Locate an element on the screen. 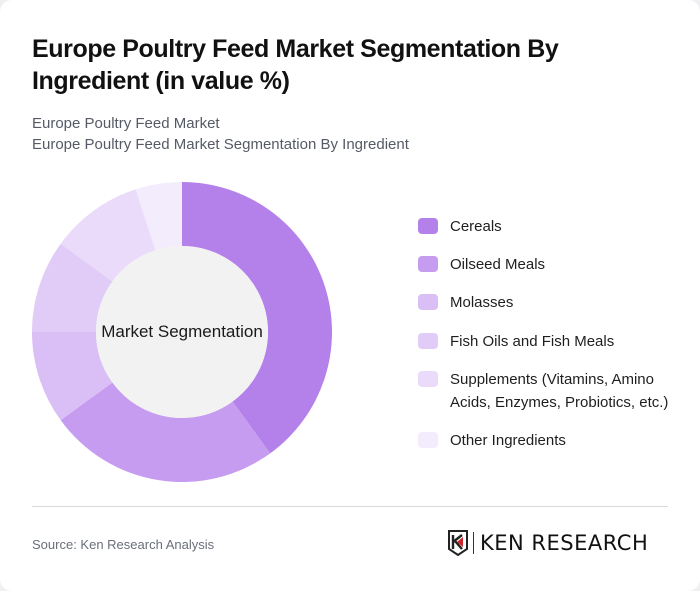 This screenshot has height=591, width=700. legend-item: Other Ingredients is located at coordinates (549, 440).